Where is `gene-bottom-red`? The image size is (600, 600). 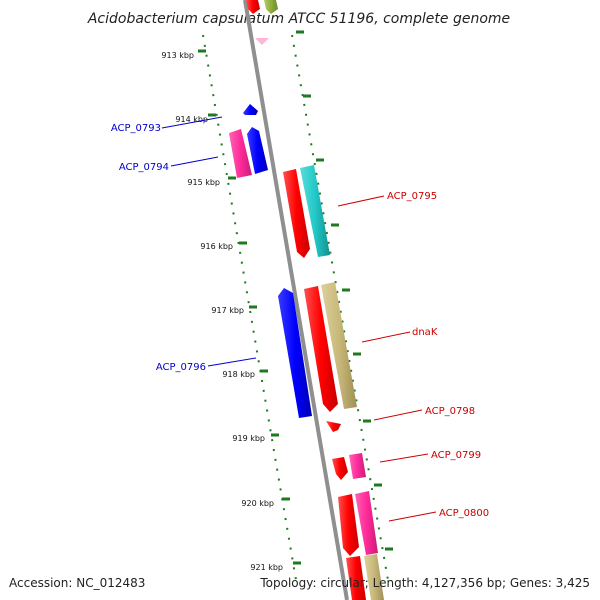 gene-bottom-red is located at coordinates (356, 578).